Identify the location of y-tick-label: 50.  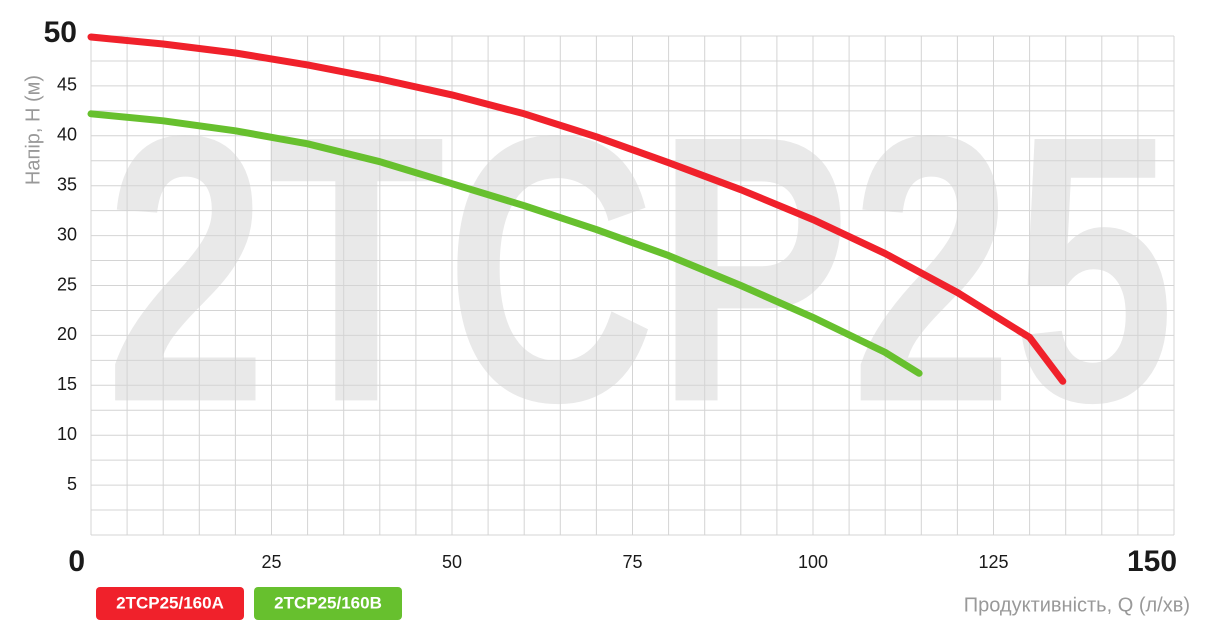
(60, 32).